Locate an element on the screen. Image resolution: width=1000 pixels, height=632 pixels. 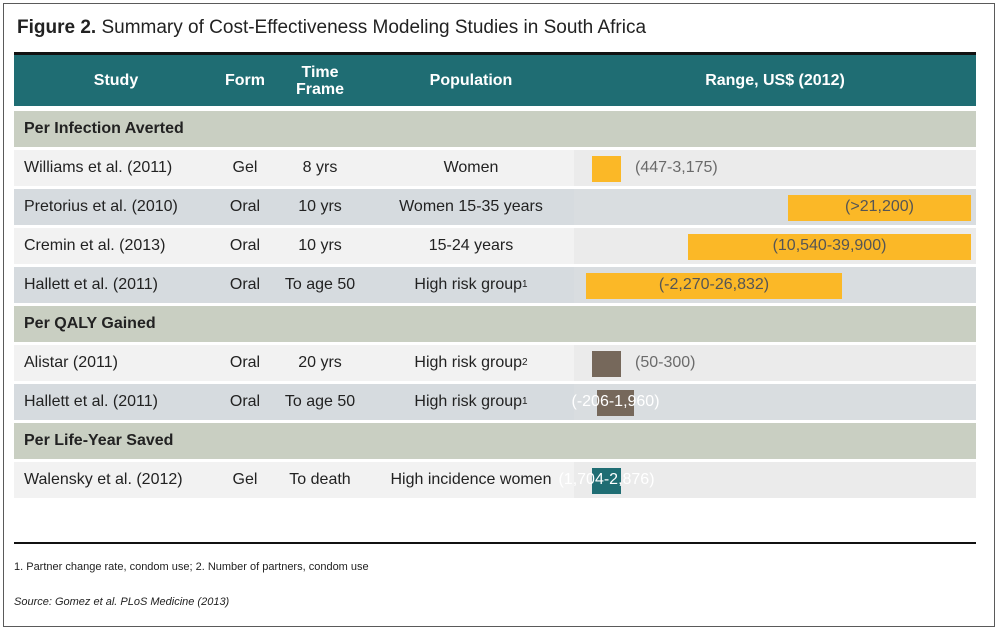
time-frame-cell: 8 yrs is located at coordinates (320, 167).